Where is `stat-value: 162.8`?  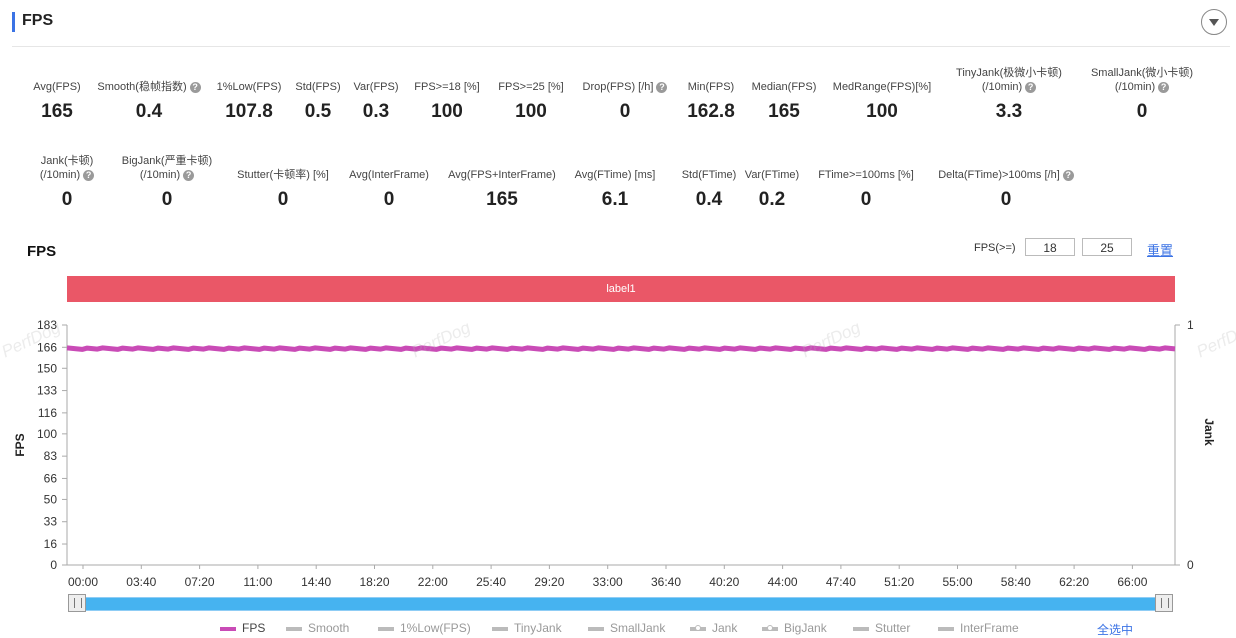 stat-value: 162.8 is located at coordinates (711, 111).